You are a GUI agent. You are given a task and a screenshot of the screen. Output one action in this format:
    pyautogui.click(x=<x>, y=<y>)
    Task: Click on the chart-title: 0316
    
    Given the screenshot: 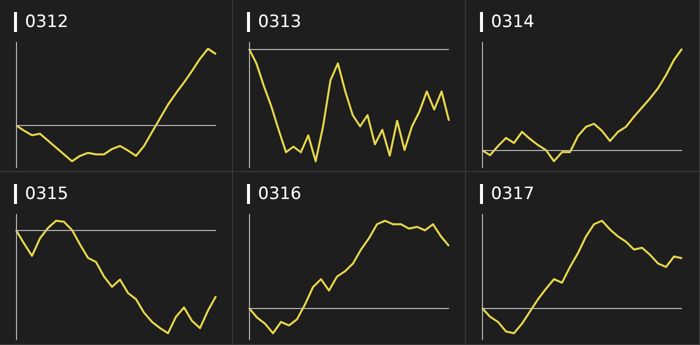 What is the action you would take?
    pyautogui.click(x=280, y=194)
    